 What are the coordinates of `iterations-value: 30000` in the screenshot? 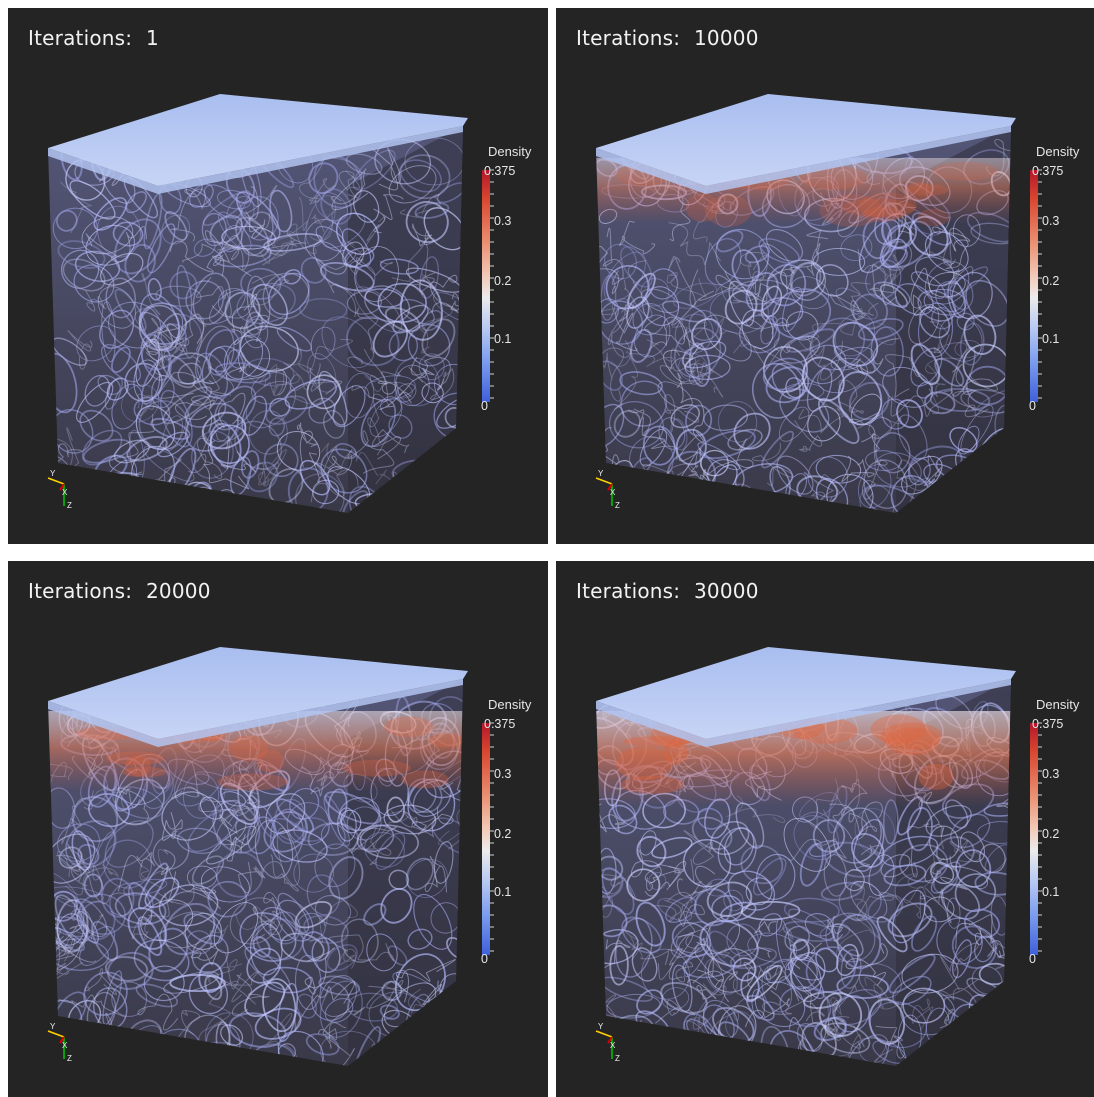 It's located at (726, 591).